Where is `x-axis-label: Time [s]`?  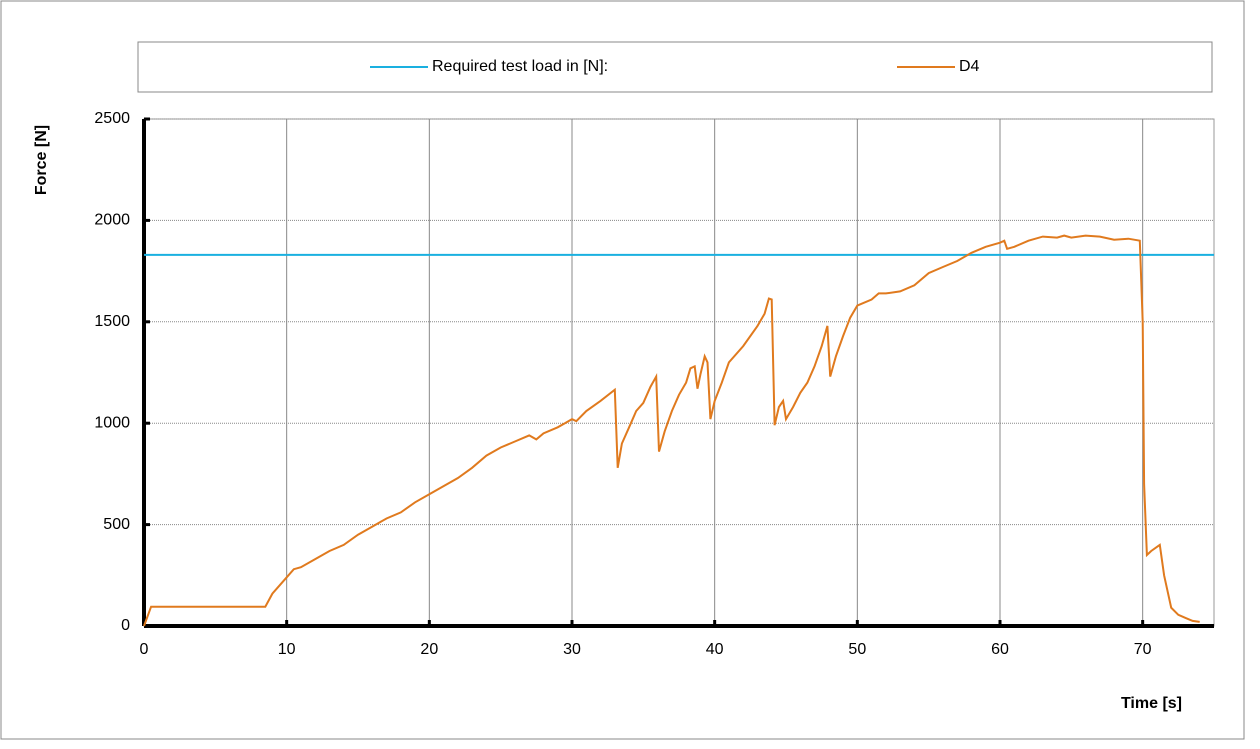 x-axis-label: Time [s] is located at coordinates (1151, 703).